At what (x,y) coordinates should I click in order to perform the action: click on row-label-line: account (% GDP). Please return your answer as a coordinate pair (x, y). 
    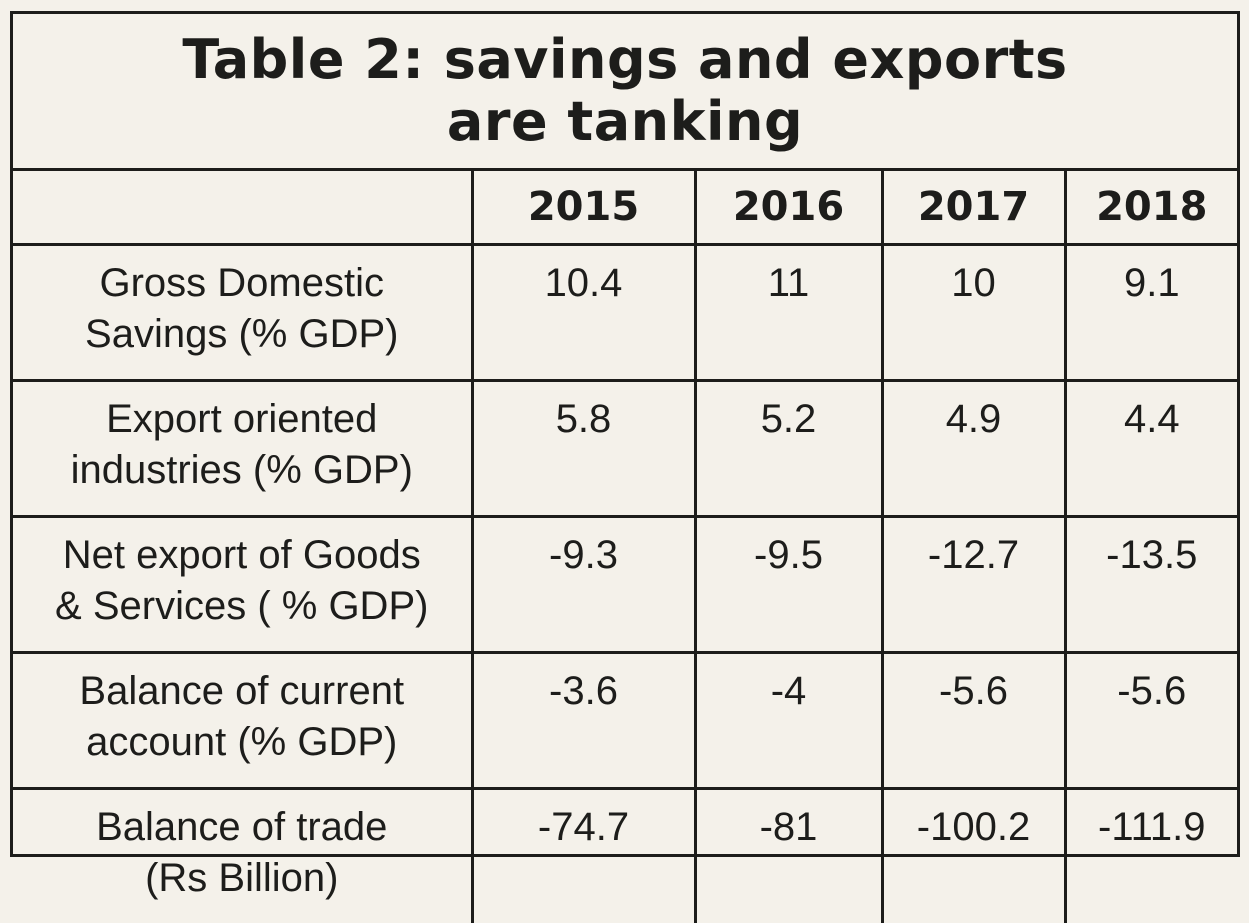
    Looking at the image, I should click on (242, 742).